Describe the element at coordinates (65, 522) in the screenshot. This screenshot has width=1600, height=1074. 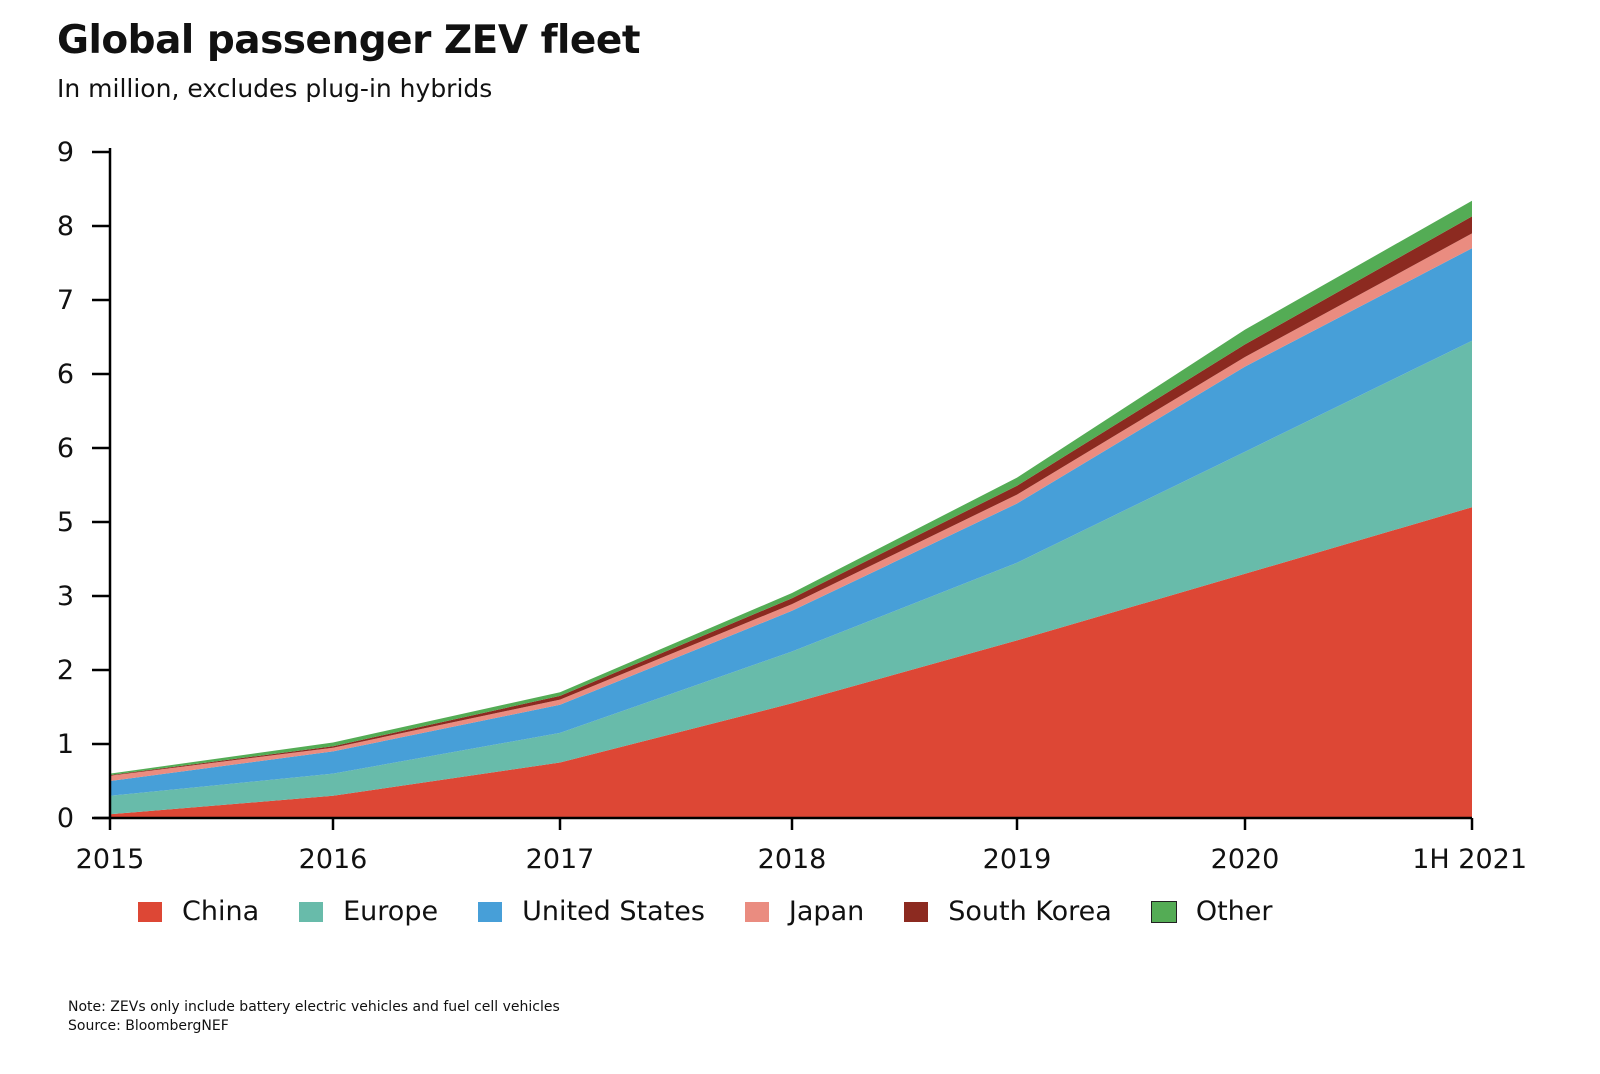
I see `y-tick-label: 5` at that location.